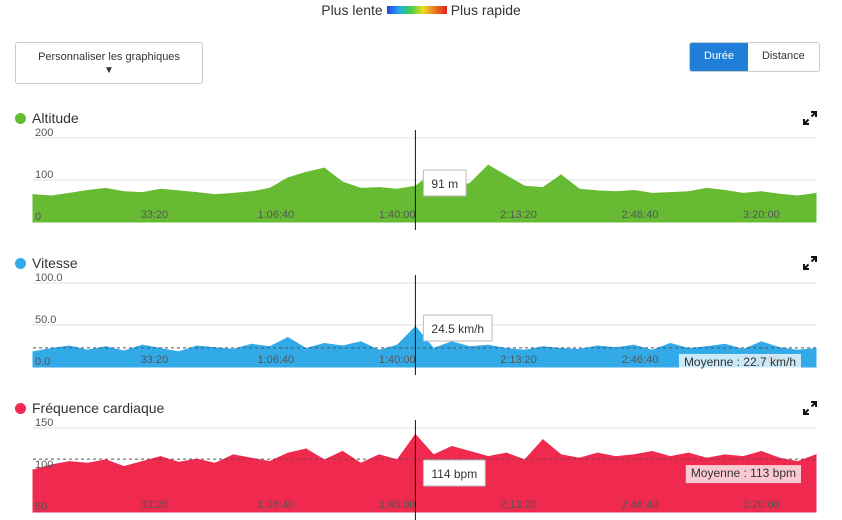 The image size is (842, 520). What do you see at coordinates (810, 118) in the screenshot?
I see `expand-altitude-icon` at bounding box center [810, 118].